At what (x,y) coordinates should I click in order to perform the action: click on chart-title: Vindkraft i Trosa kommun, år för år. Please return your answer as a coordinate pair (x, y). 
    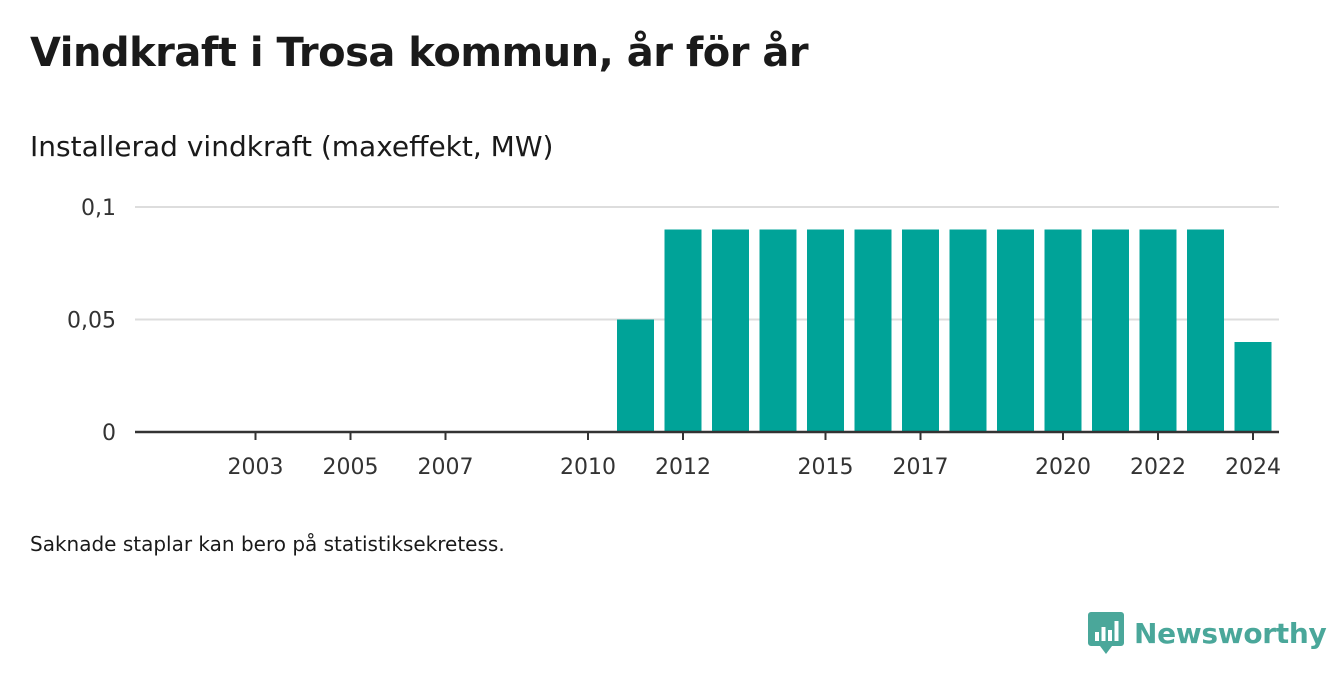
    Looking at the image, I should click on (419, 53).